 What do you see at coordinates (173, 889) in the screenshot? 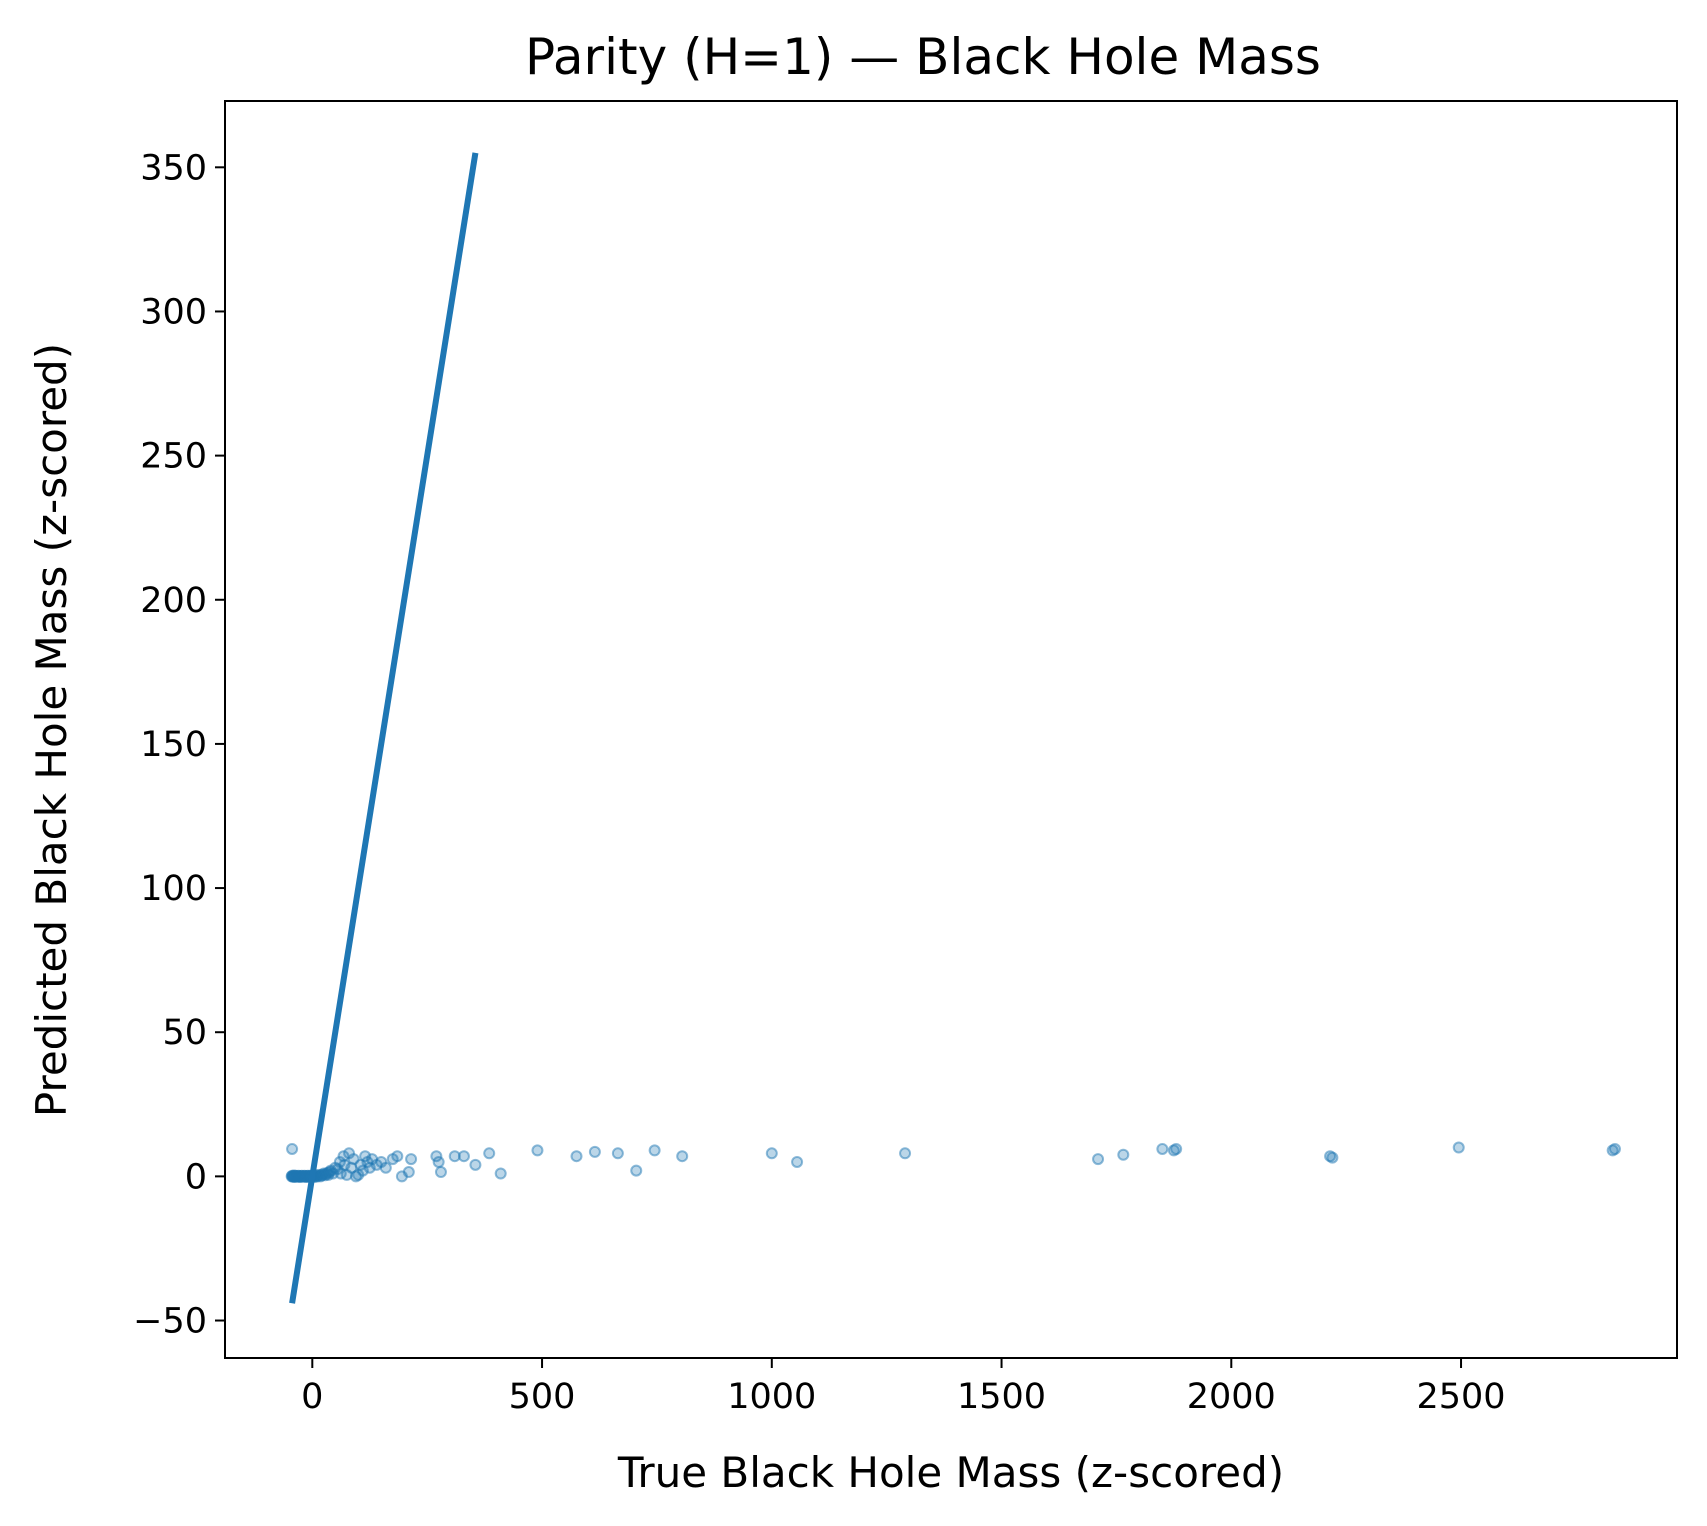
I see `y-tick-label: 100` at bounding box center [173, 889].